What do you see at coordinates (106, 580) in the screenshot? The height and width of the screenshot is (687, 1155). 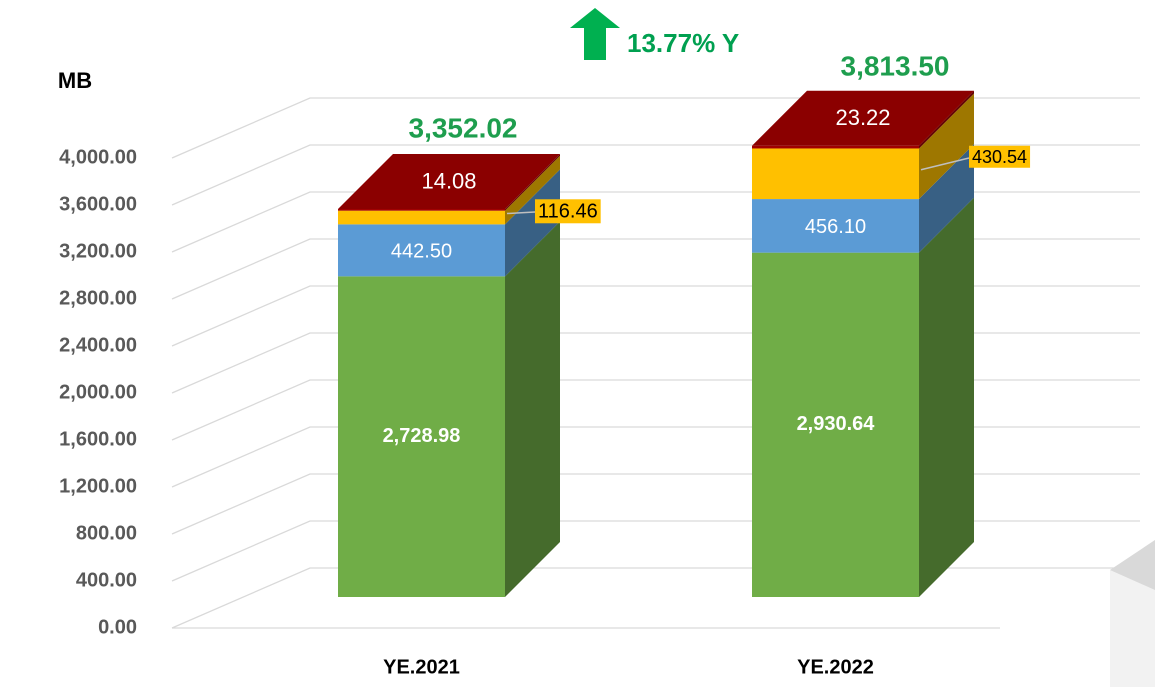 I see `y-tick-label: 400.00` at bounding box center [106, 580].